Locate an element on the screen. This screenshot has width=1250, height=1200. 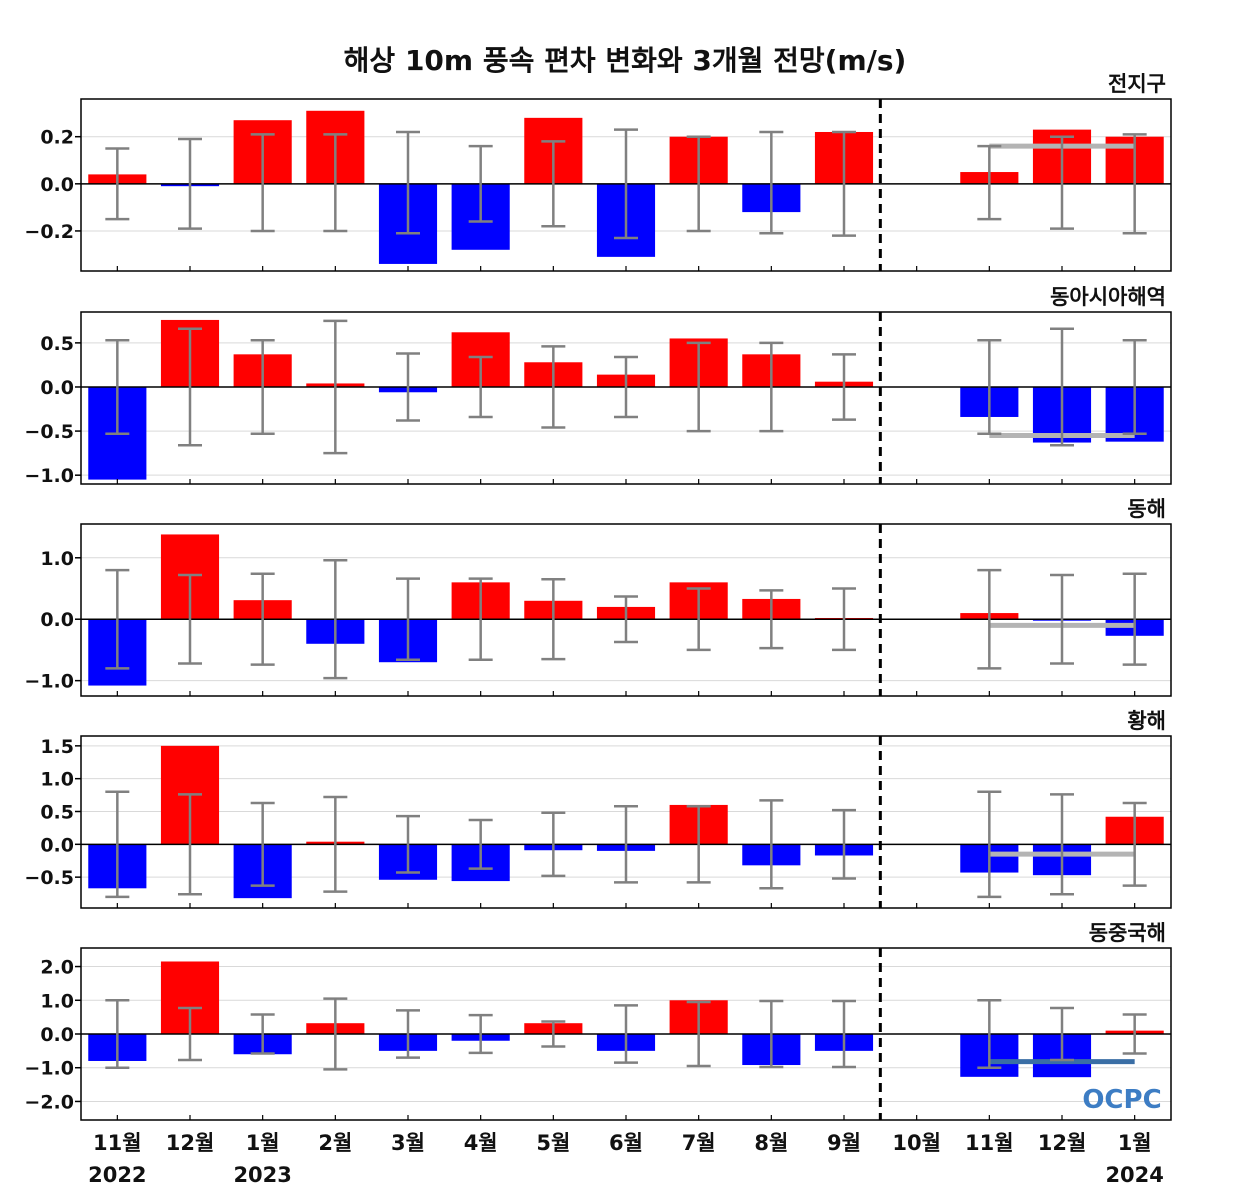
panel-label: 동해 is located at coordinates (1146, 509).